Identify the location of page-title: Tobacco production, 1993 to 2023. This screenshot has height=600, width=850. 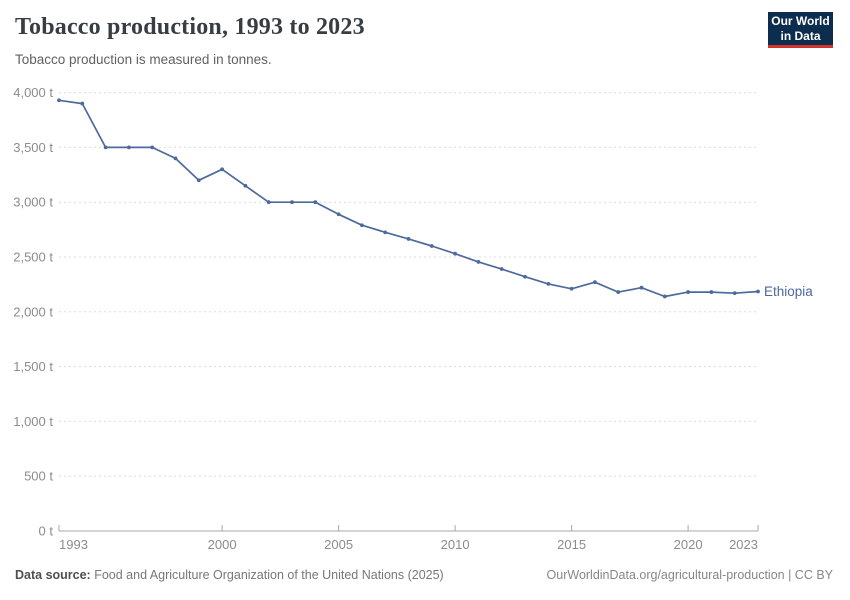
(190, 27).